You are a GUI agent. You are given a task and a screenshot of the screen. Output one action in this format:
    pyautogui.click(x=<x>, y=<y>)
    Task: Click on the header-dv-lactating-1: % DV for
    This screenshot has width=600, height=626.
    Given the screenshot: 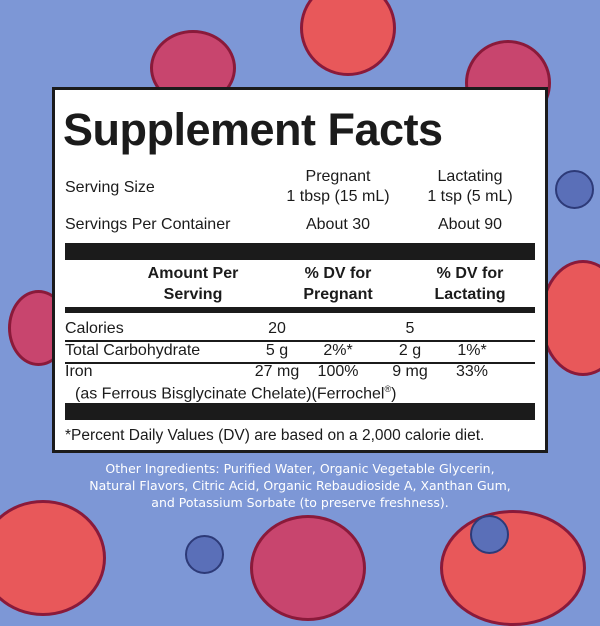 What is the action you would take?
    pyautogui.click(x=470, y=273)
    